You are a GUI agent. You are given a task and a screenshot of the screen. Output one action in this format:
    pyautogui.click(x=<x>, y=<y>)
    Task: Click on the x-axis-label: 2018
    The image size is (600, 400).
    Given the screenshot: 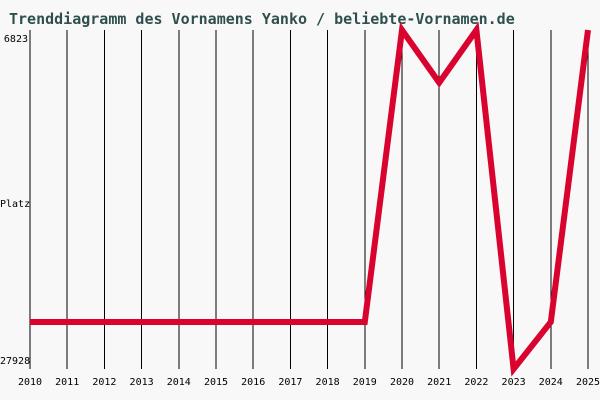 What is the action you would take?
    pyautogui.click(x=327, y=382)
    